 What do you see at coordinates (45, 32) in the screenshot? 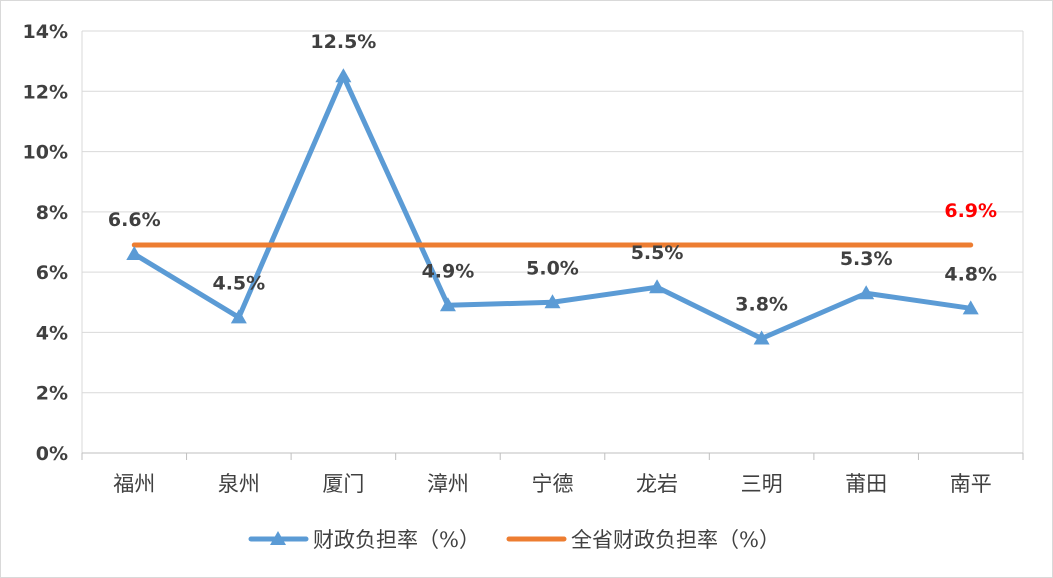
I see `y-tick-label: 14%` at bounding box center [45, 32].